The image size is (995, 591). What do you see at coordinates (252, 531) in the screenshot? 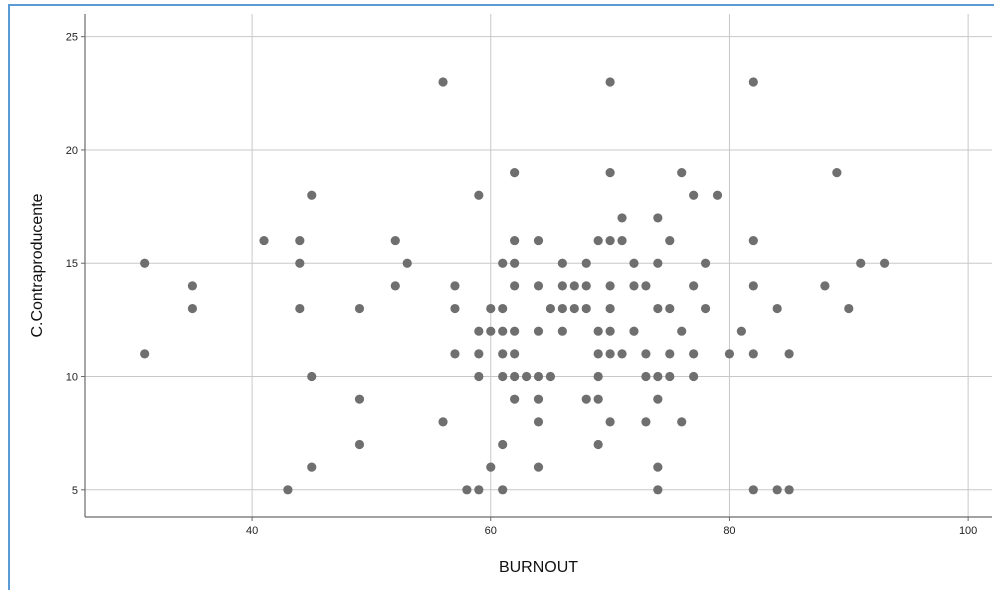
I see `x-tick-label: 40` at bounding box center [252, 531].